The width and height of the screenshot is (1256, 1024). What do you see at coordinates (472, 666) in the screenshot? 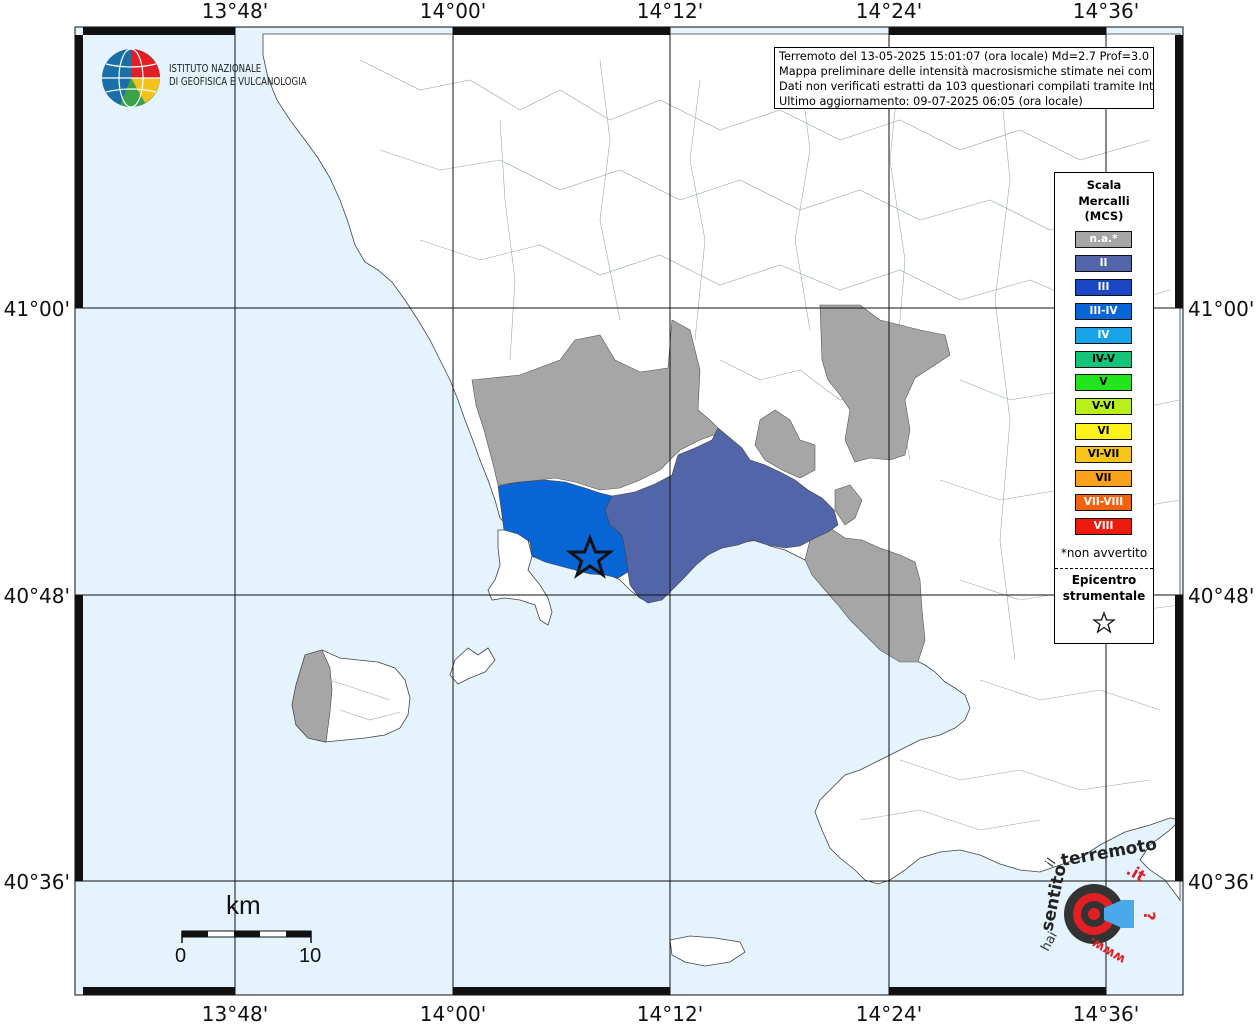
I see `procida-island` at bounding box center [472, 666].